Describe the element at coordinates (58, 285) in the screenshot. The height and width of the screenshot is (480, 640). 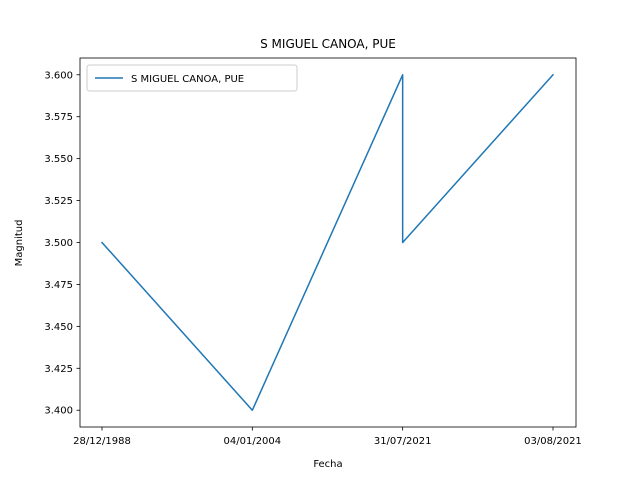
I see `y-tick-label: 3.475` at that location.